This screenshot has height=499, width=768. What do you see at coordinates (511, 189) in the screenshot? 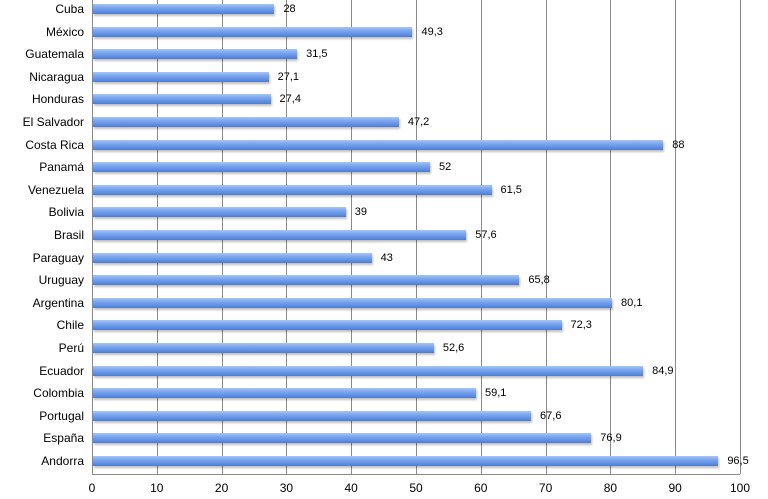
I see `data-label: 61,5` at bounding box center [511, 189].